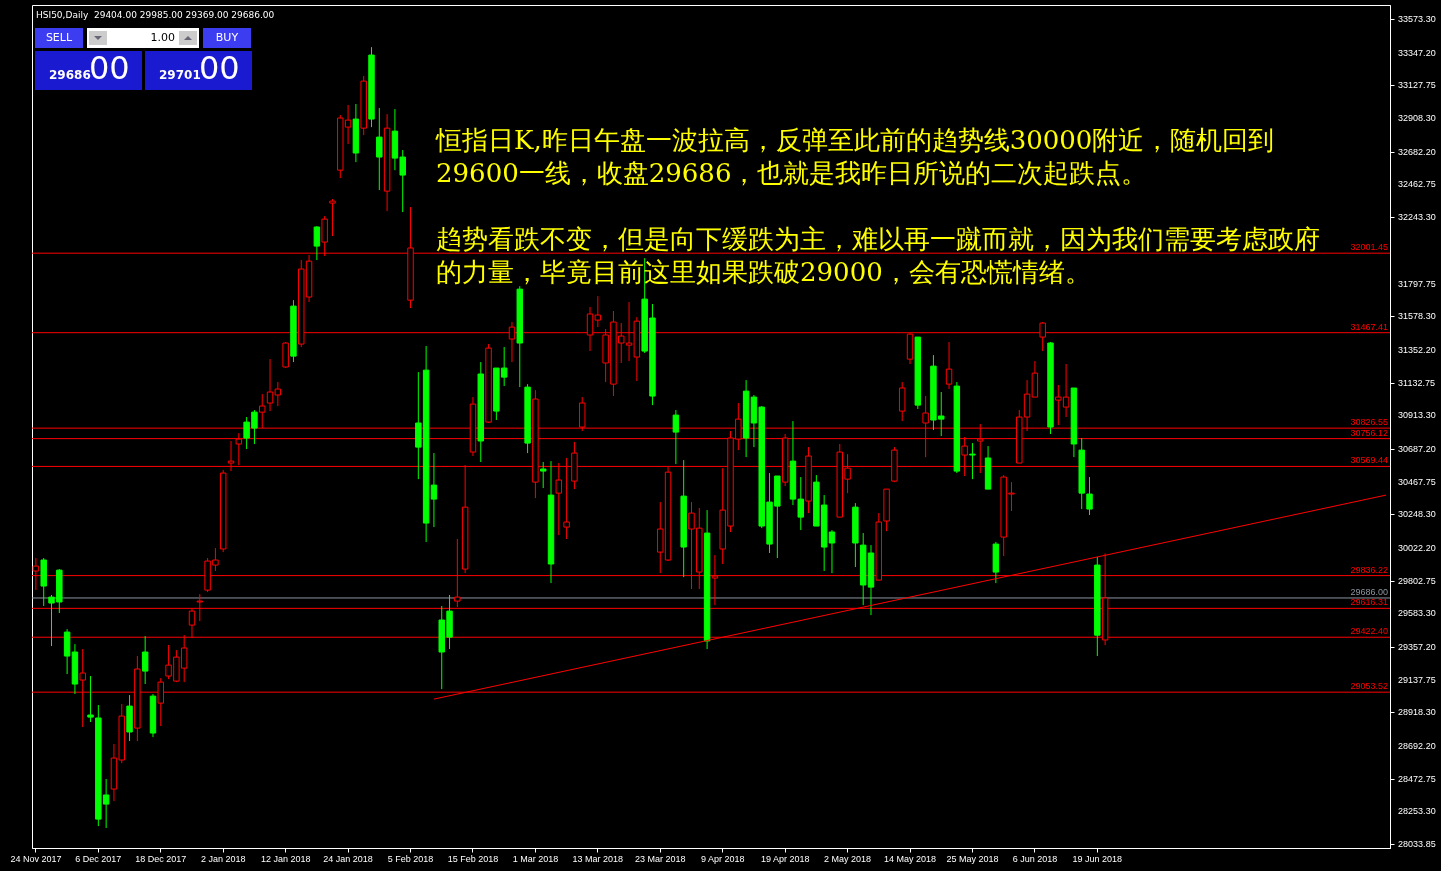 Image resolution: width=1441 pixels, height=871 pixels. I want to click on x-tick-label: 14 May 2018, so click(910, 858).